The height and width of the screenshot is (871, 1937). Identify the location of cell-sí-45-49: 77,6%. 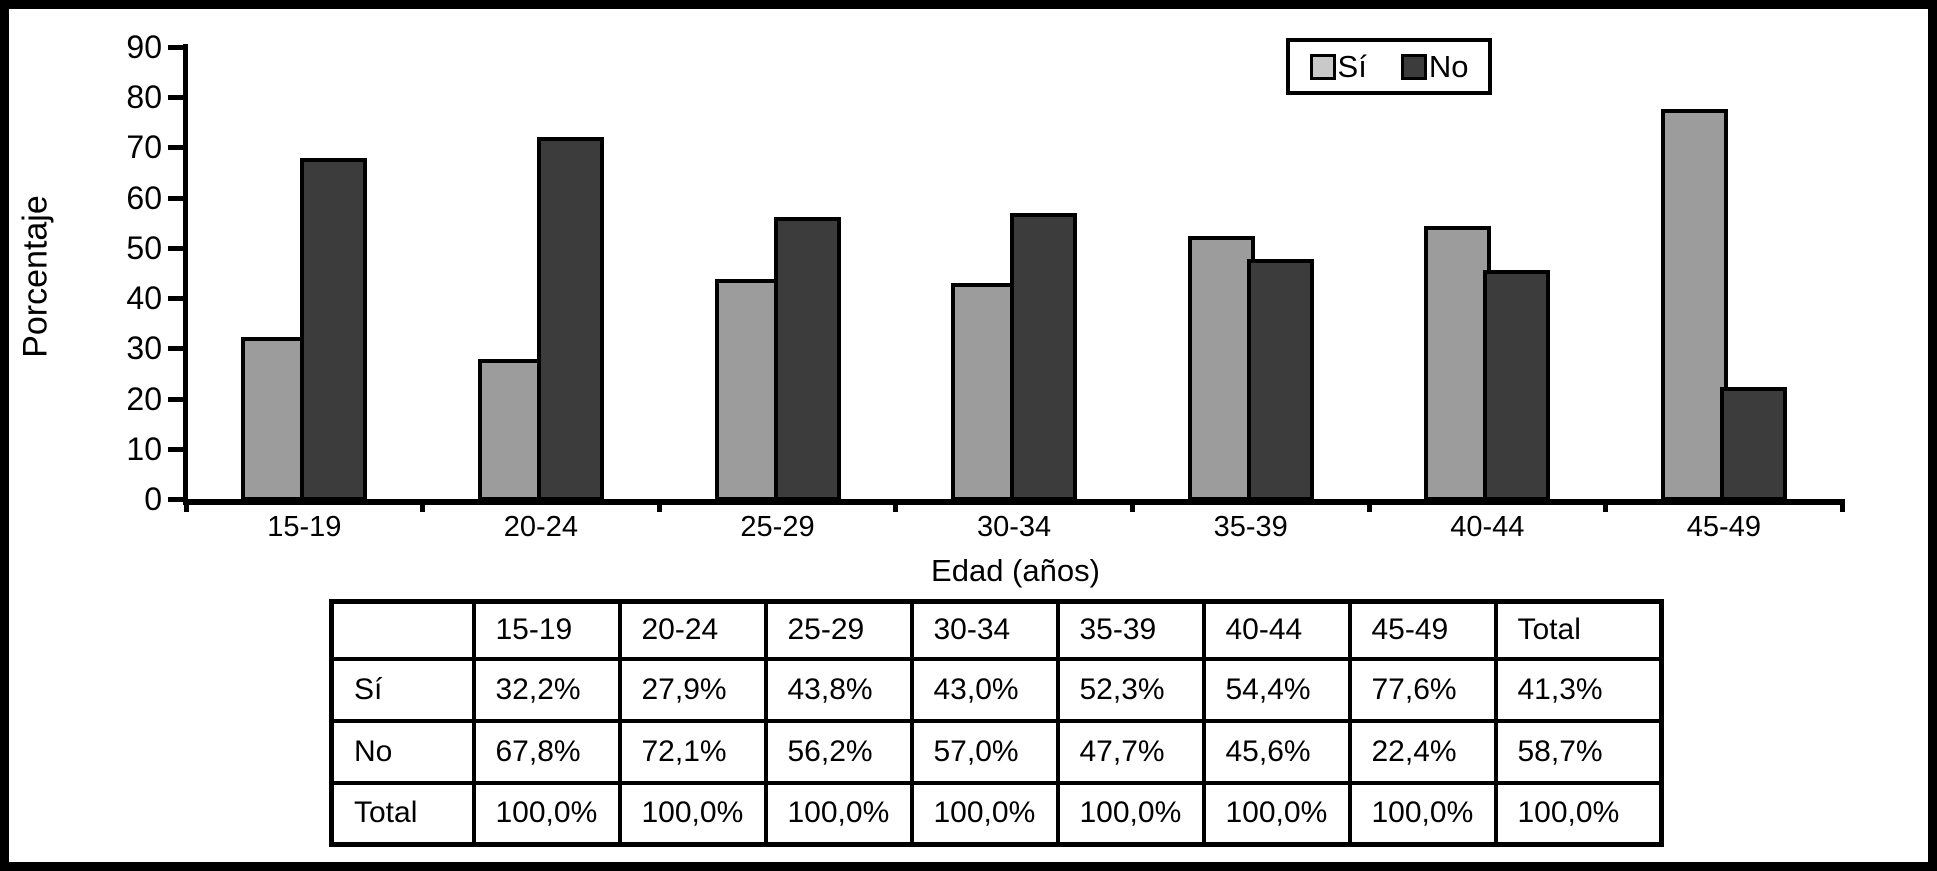
(1422, 689).